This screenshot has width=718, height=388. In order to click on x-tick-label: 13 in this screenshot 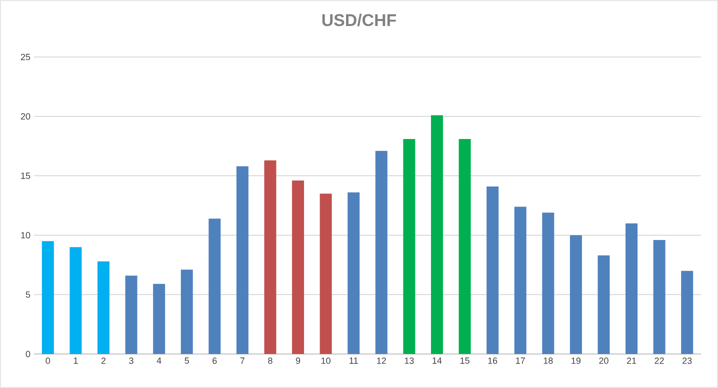, I will do `click(409, 361)`.